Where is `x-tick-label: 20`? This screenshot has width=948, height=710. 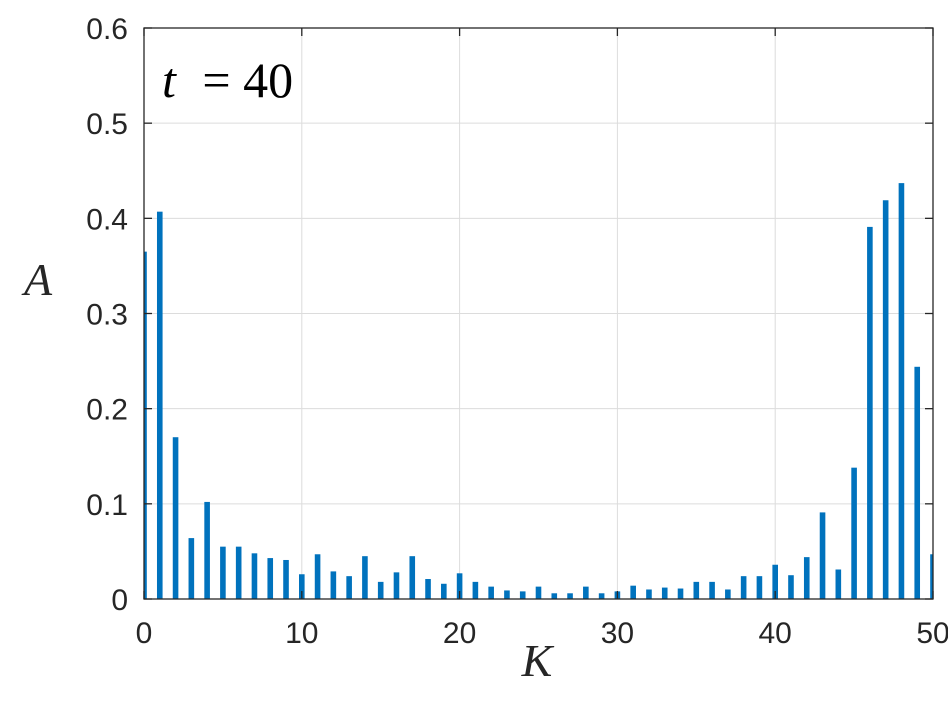 x-tick-label: 20 is located at coordinates (459, 633).